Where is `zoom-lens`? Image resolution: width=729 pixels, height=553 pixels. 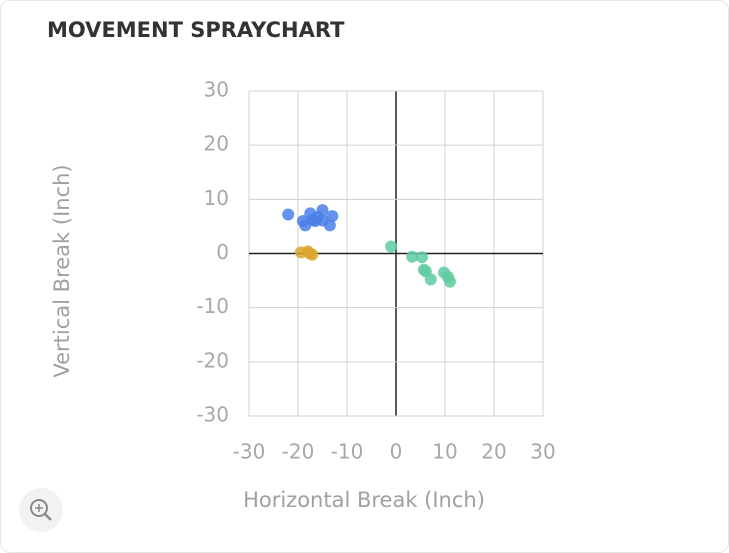
zoom-lens is located at coordinates (39, 508).